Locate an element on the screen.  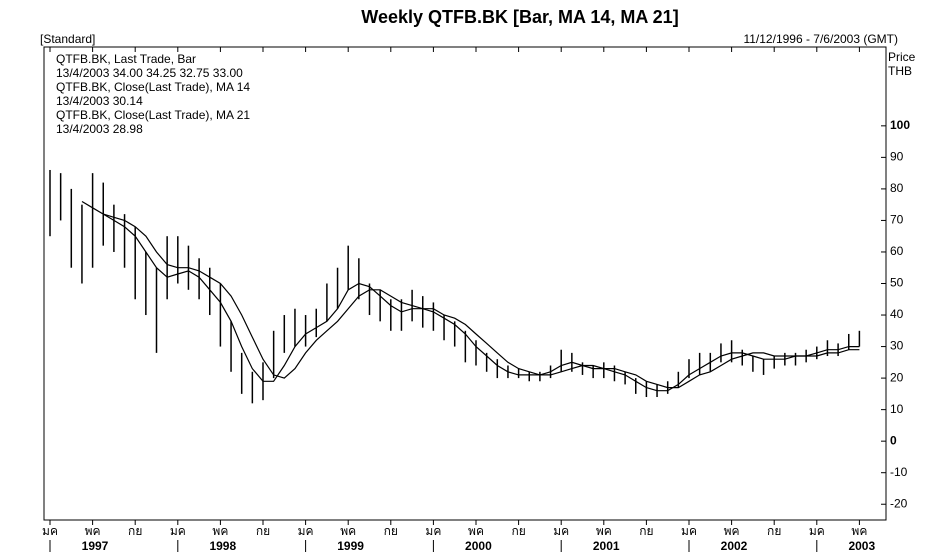
year-label: 2003 is located at coordinates (861, 546).